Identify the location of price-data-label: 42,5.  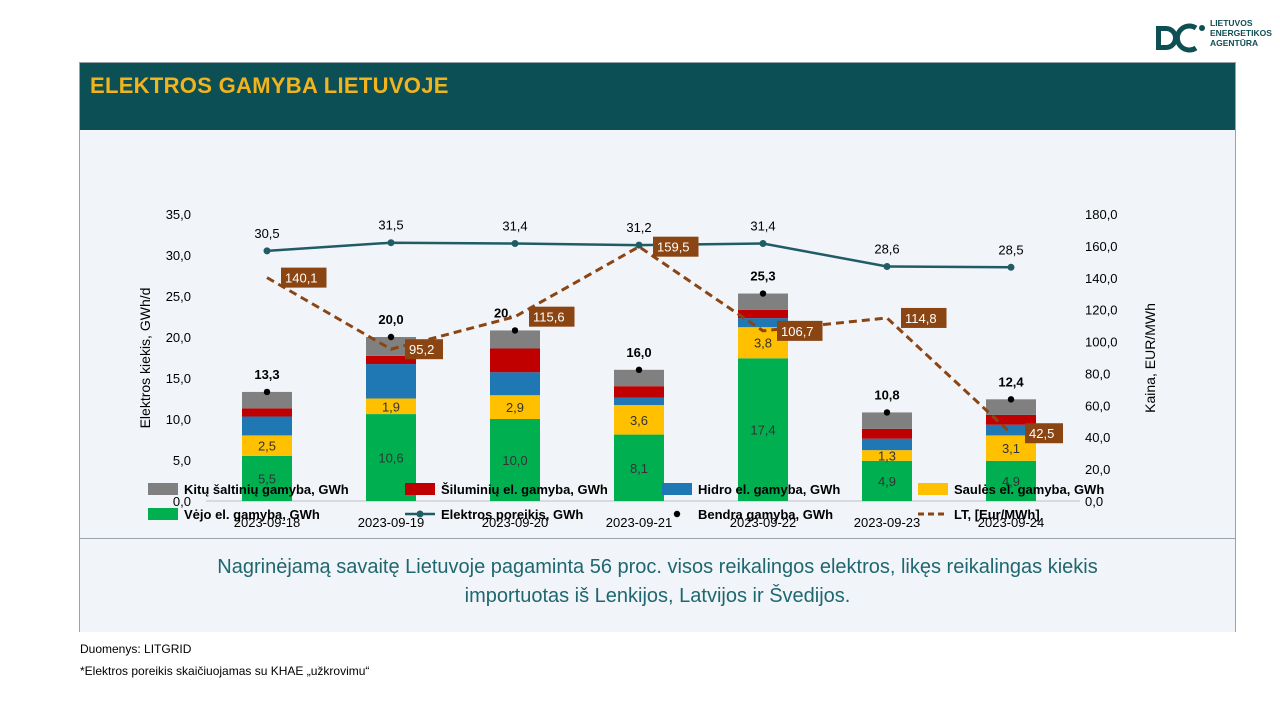
(1041, 433).